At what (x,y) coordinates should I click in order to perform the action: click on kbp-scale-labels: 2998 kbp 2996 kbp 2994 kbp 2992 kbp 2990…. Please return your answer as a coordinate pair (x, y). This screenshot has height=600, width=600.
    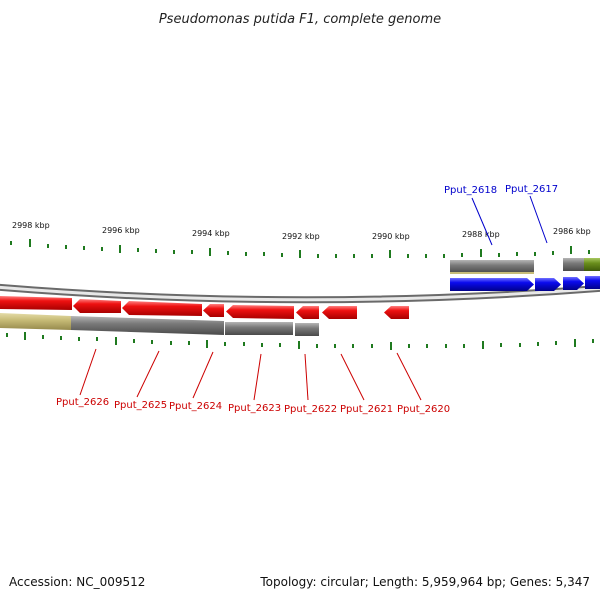
    Looking at the image, I should click on (301, 231).